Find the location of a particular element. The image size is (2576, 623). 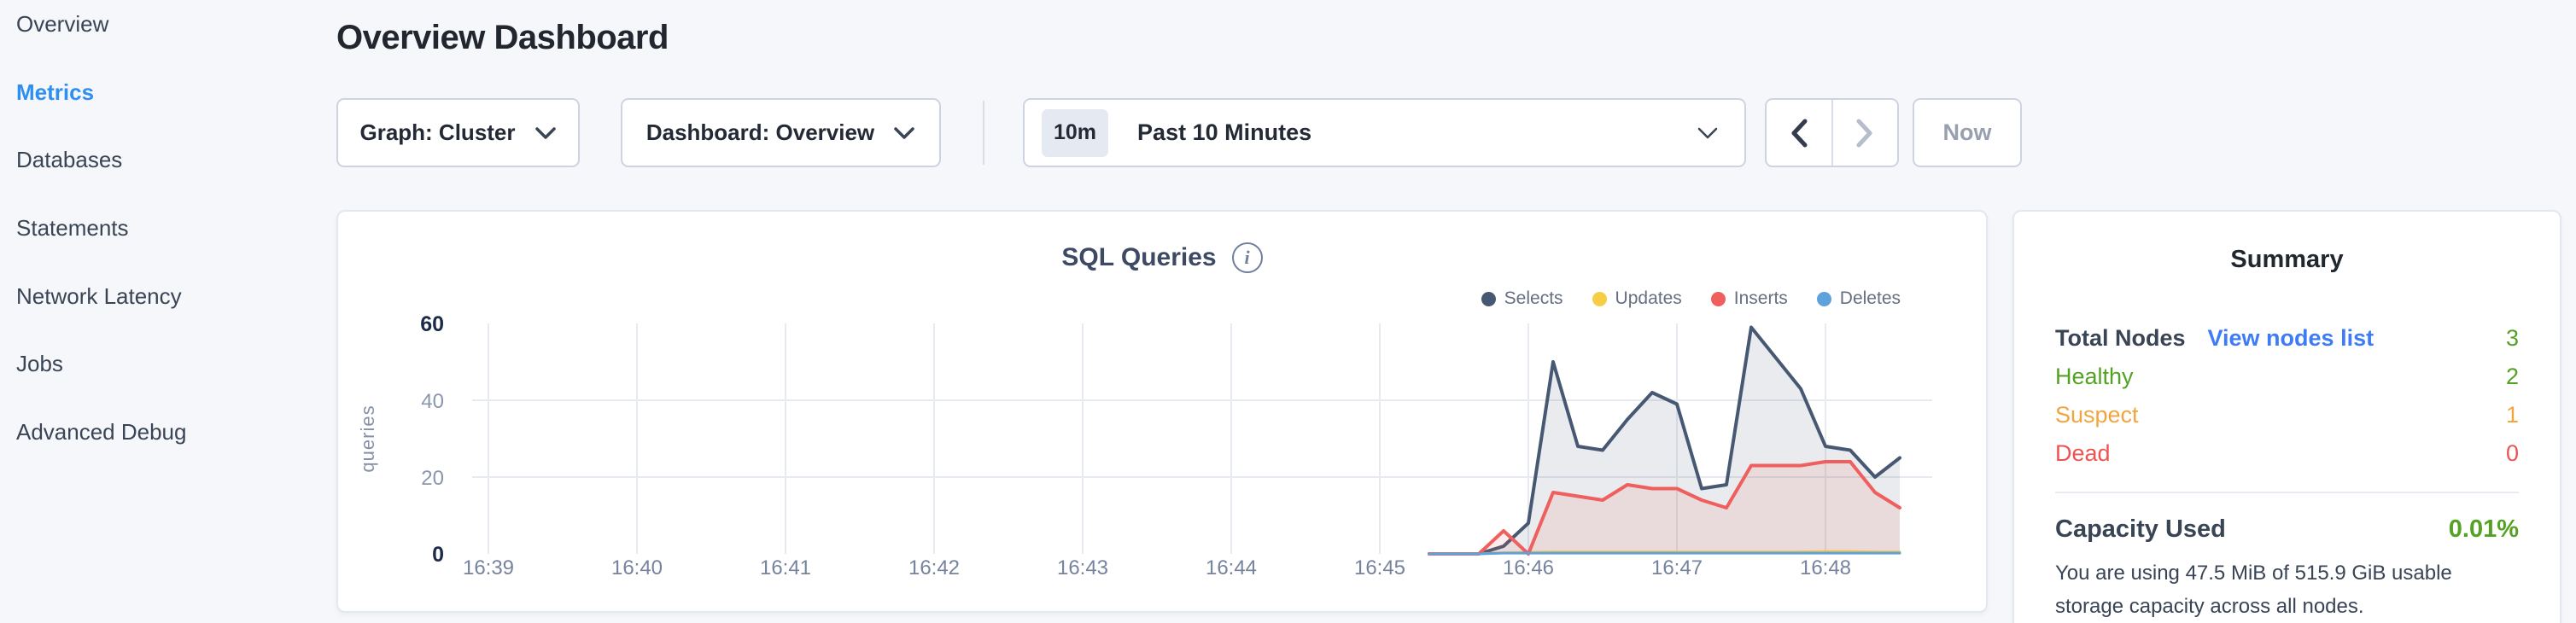

capacity-used-value: 0.01% is located at coordinates (2483, 529).